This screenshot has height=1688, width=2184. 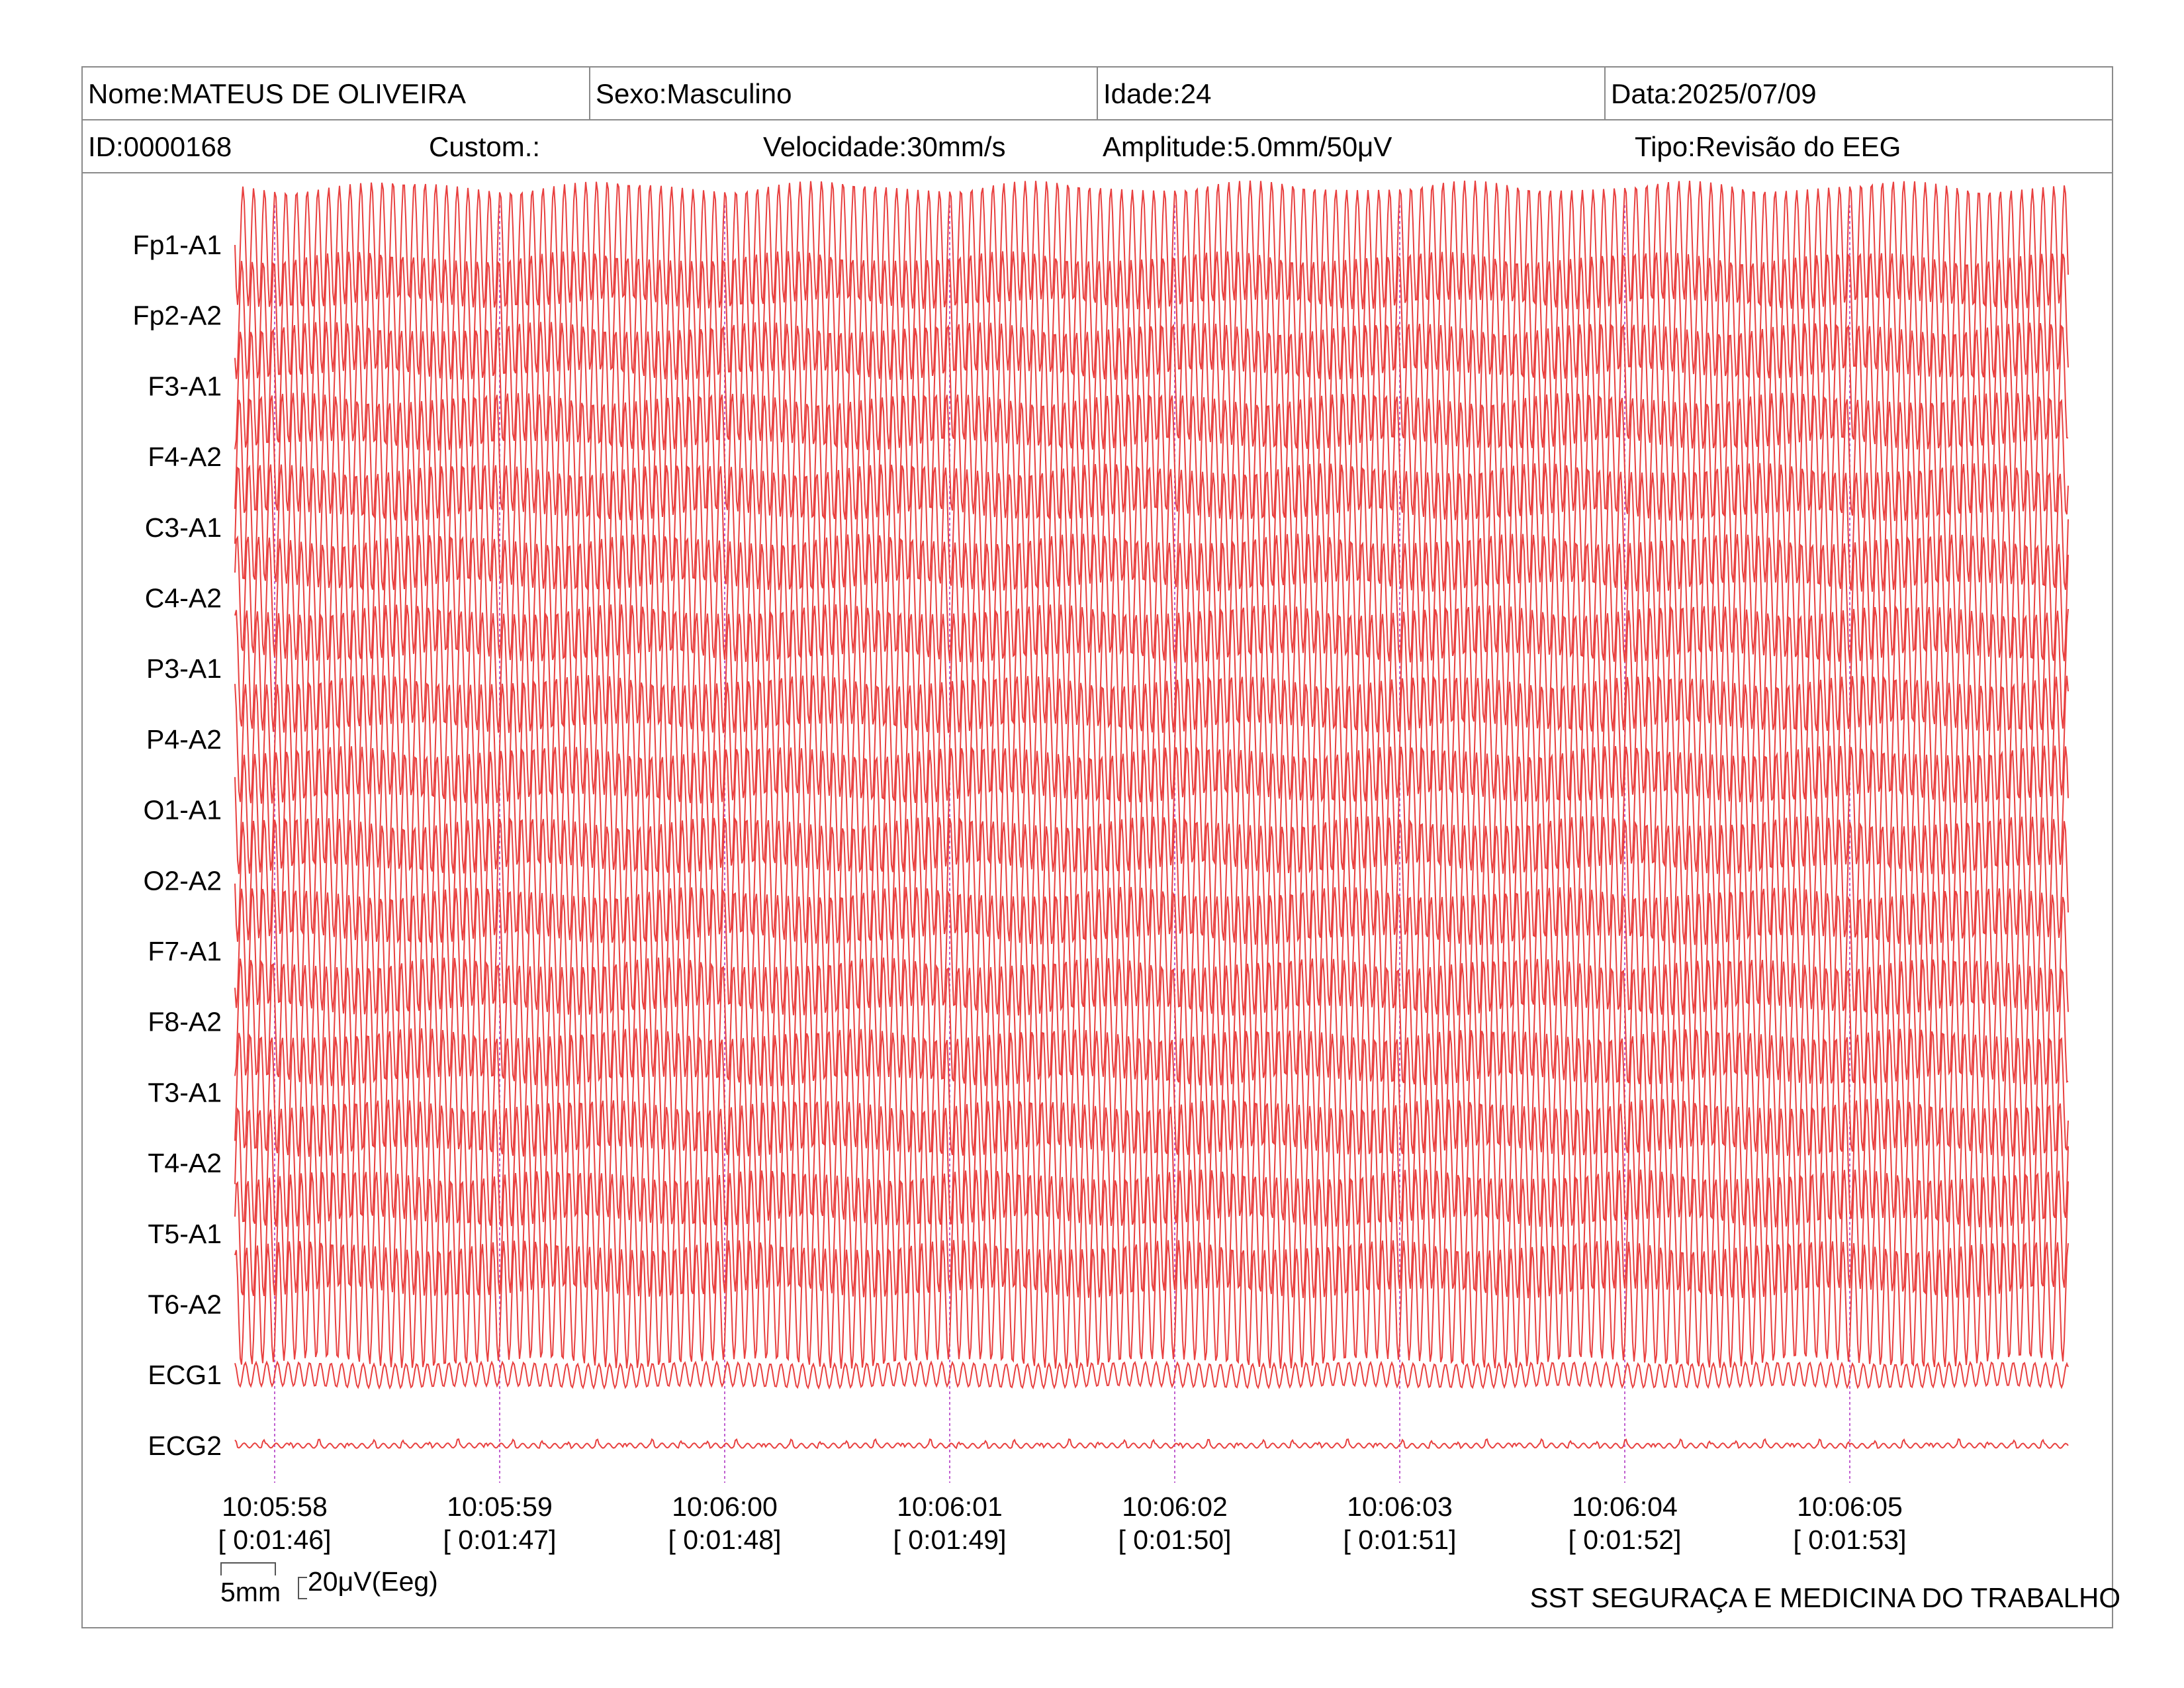 I want to click on time-label-elapsed: [ 0:01:48], so click(x=725, y=1539).